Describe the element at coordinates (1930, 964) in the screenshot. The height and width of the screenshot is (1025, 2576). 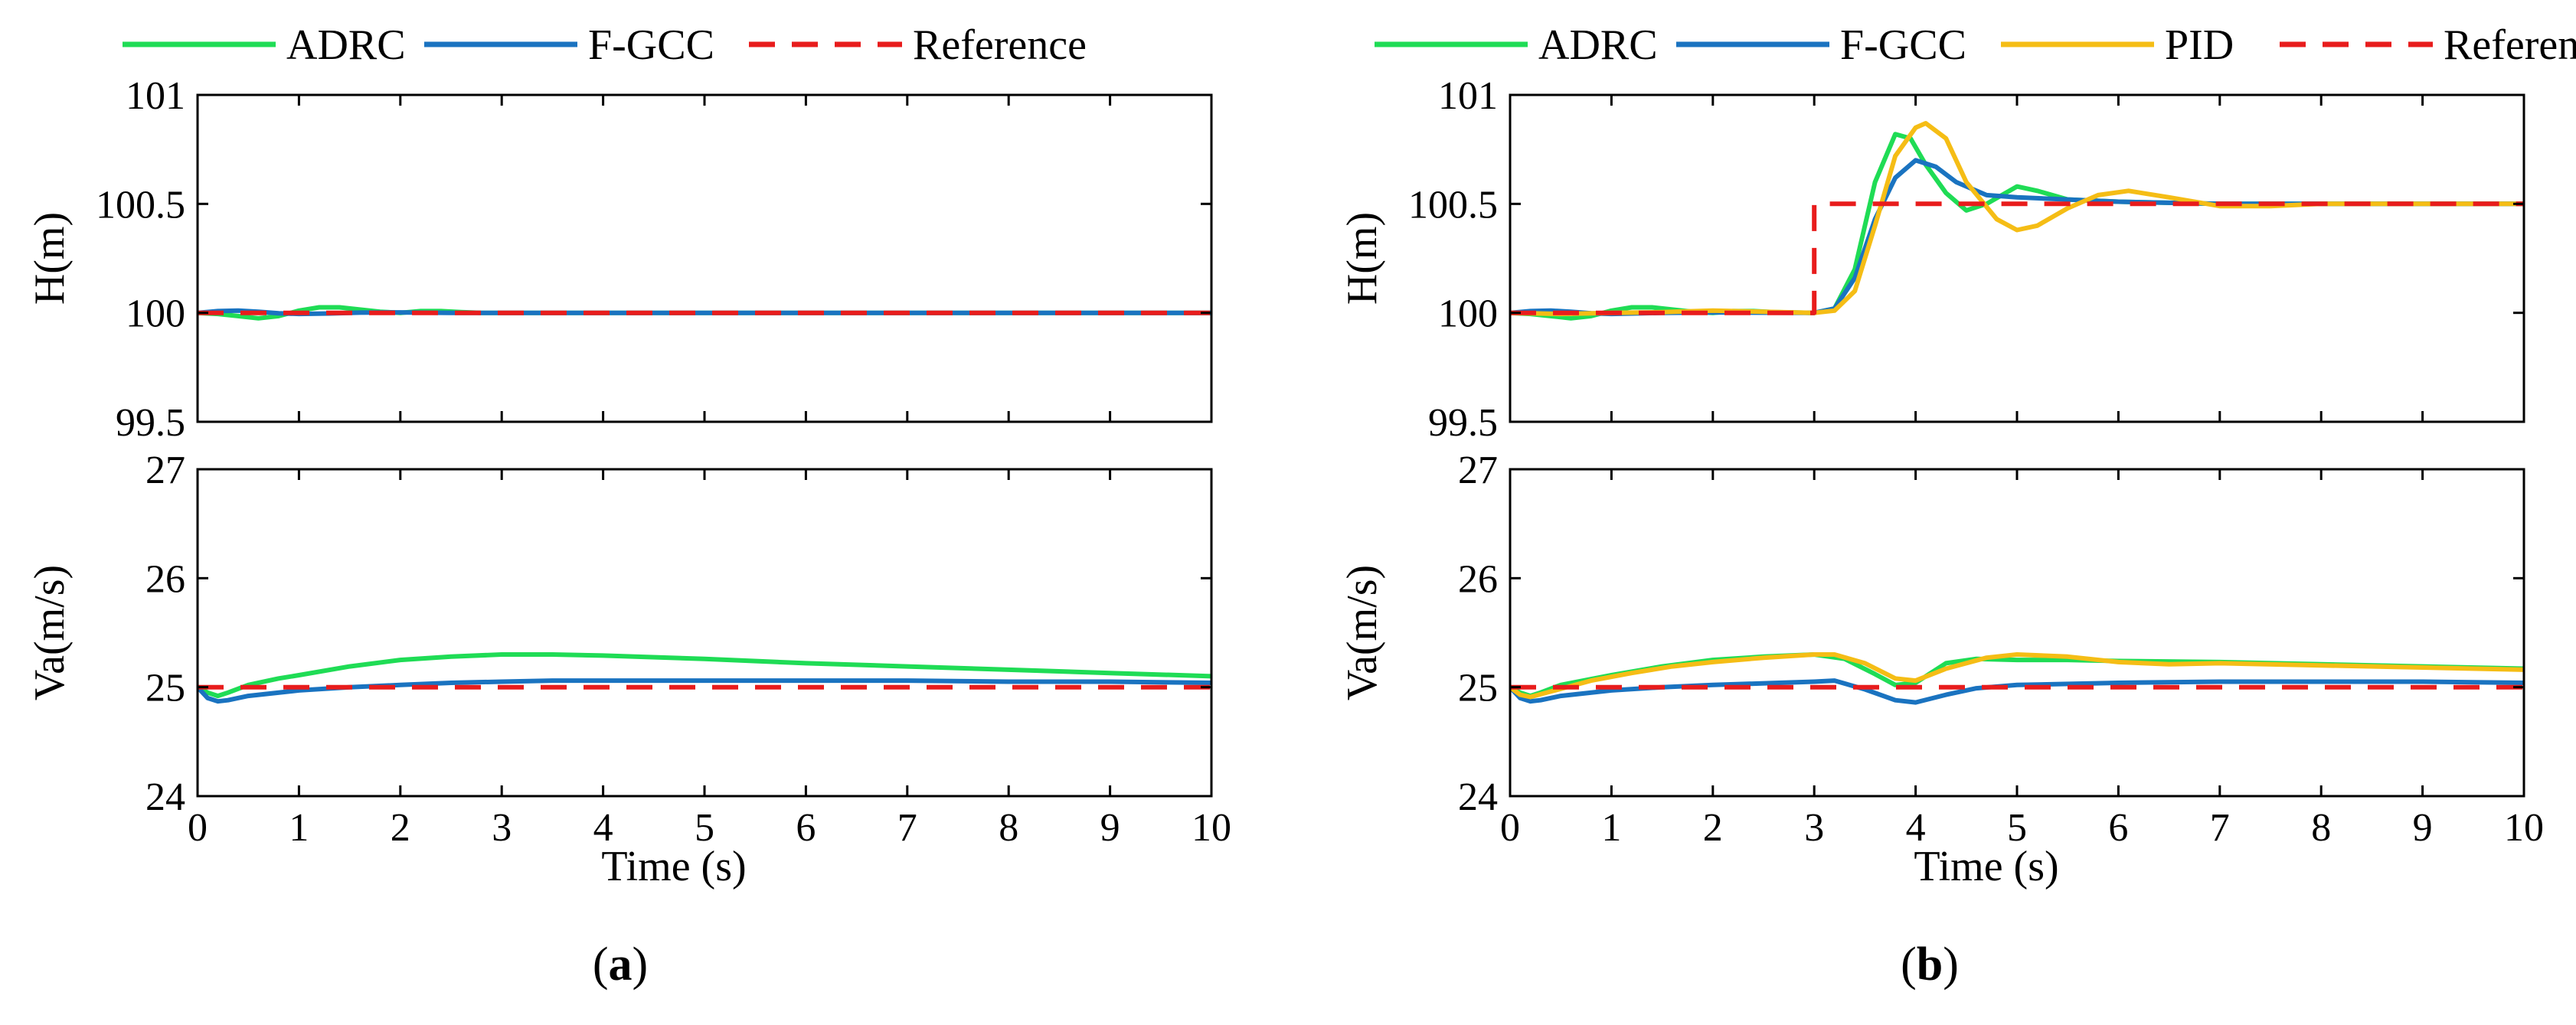
I see `panel-caption: (b)` at that location.